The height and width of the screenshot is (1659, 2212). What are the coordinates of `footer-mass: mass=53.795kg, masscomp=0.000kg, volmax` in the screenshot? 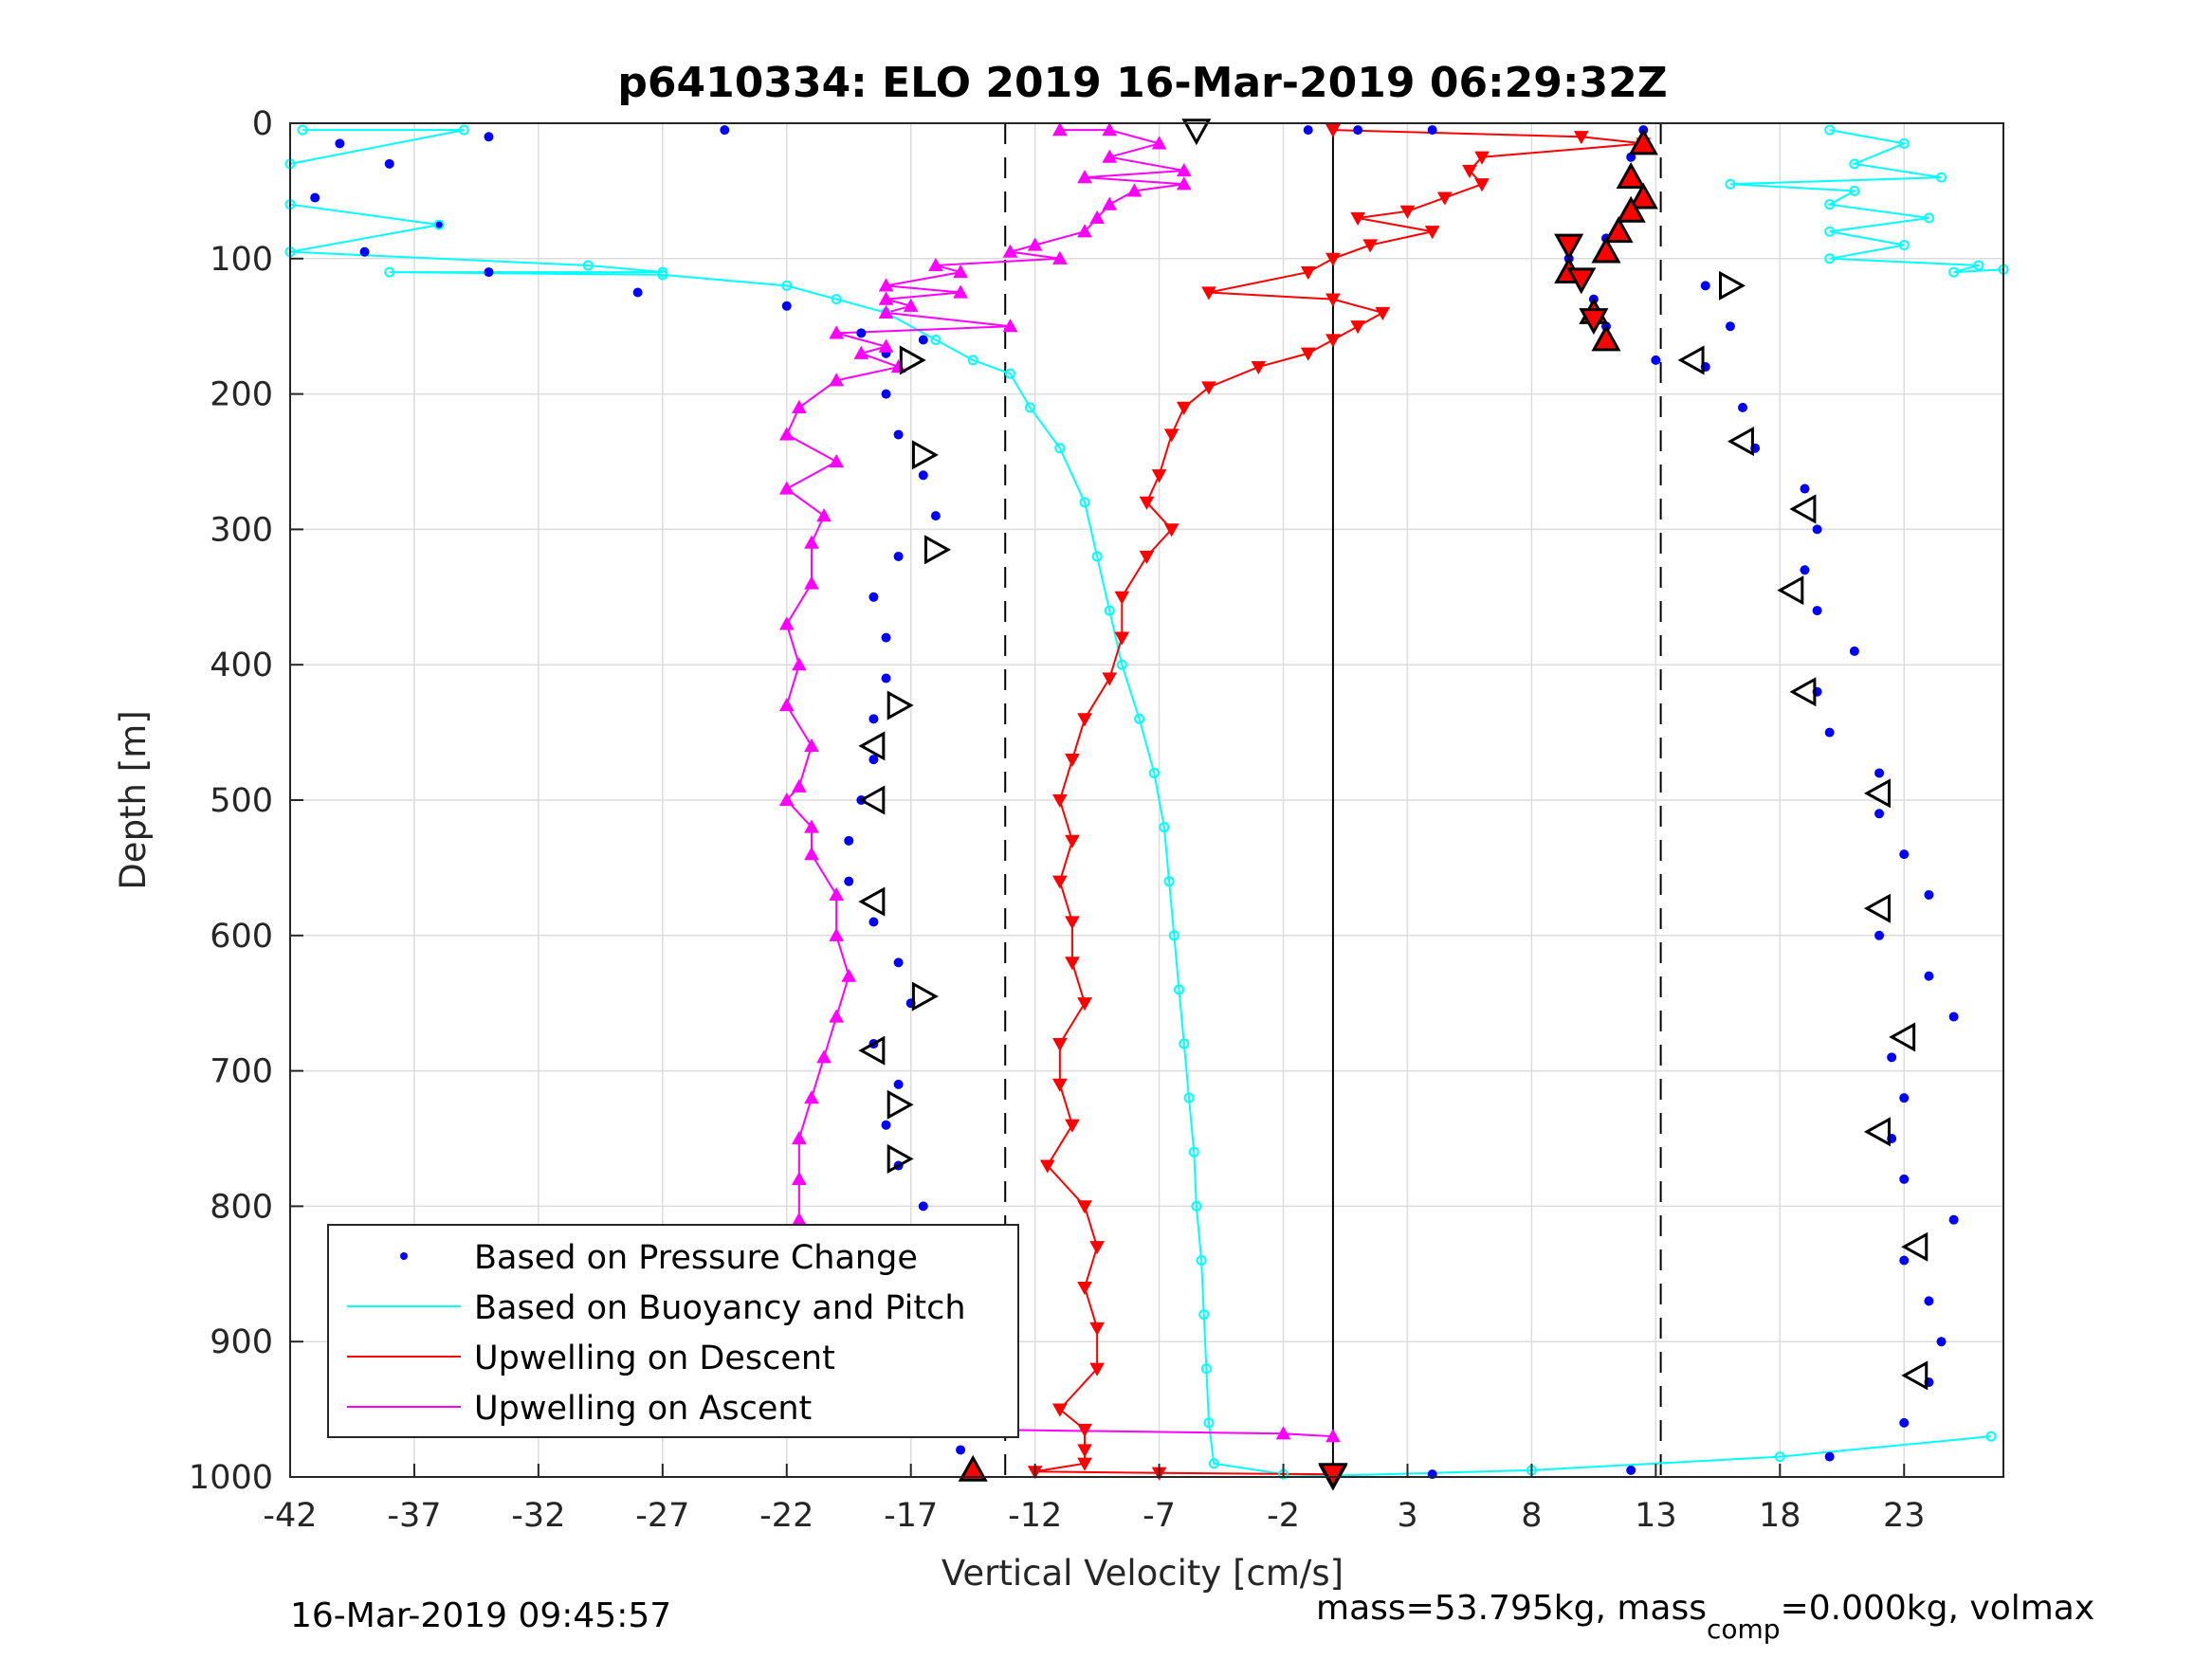 It's located at (1705, 1617).